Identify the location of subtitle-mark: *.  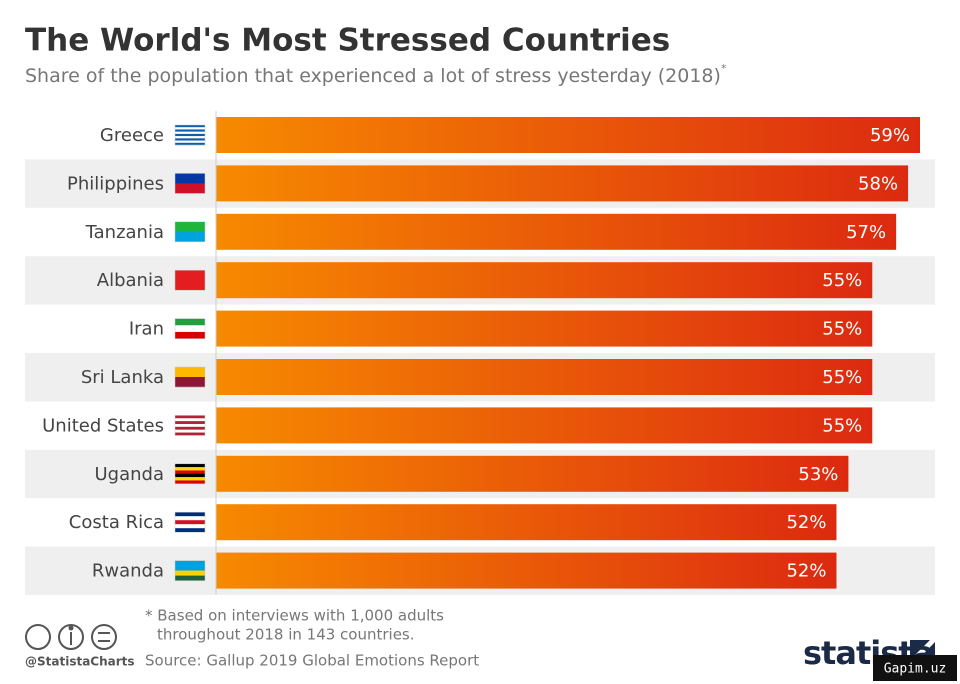
(724, 68).